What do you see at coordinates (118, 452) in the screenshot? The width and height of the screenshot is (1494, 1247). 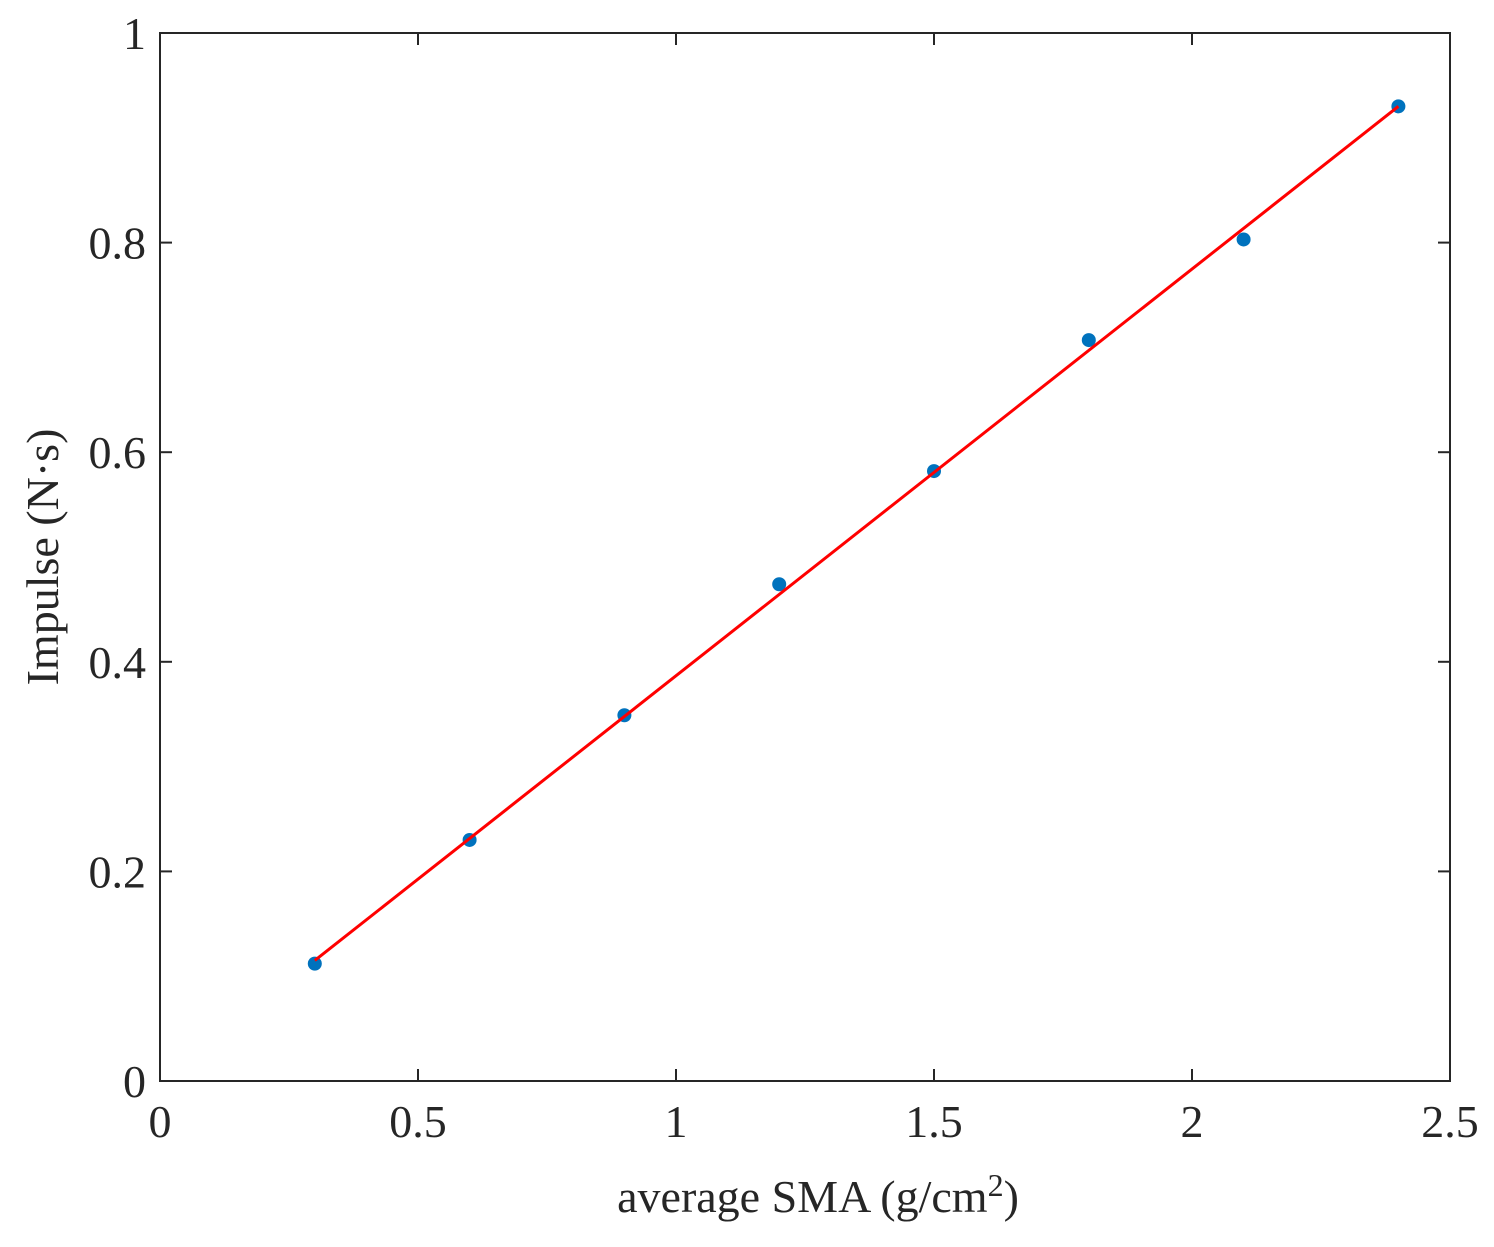 I see `y-tick-label: 0.6` at bounding box center [118, 452].